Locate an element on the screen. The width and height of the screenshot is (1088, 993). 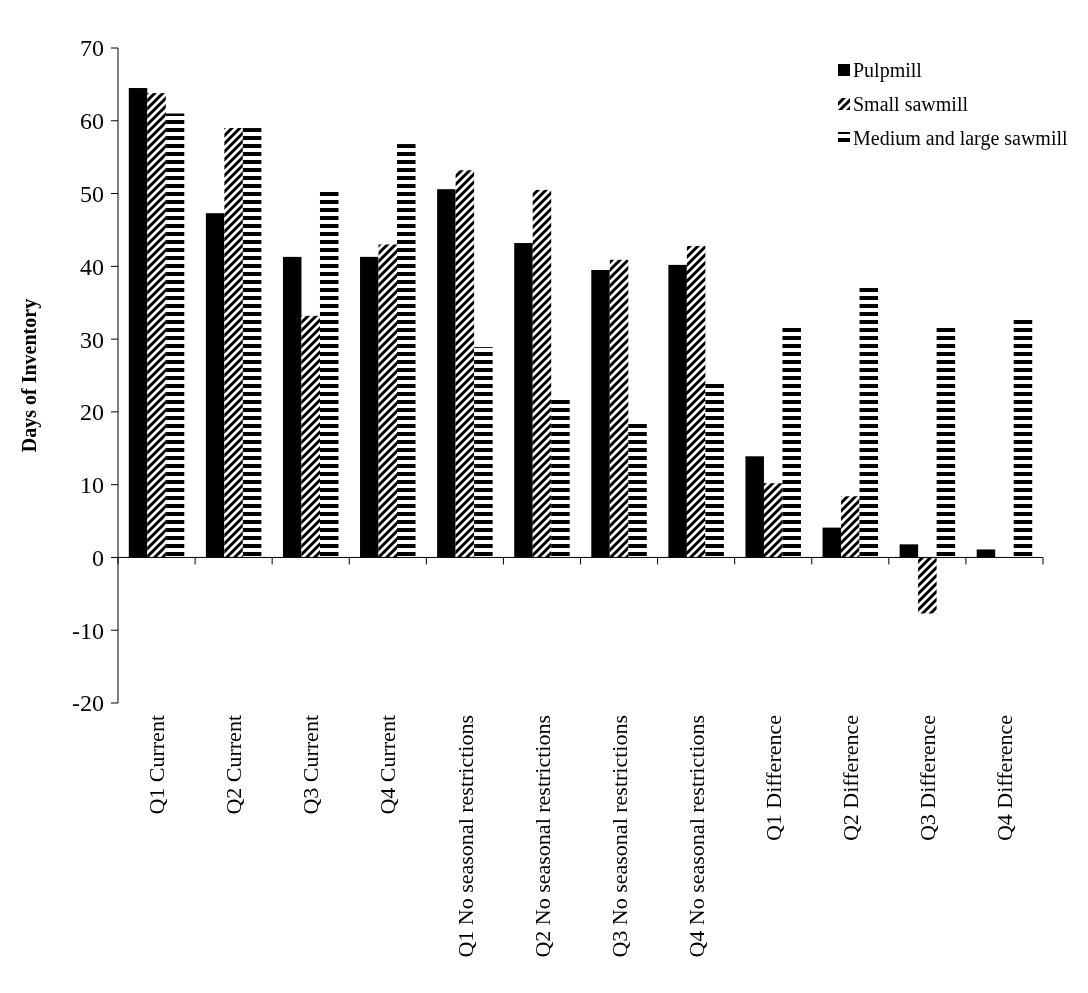
x-tick-label: Q1 Current is located at coordinates (157, 765).